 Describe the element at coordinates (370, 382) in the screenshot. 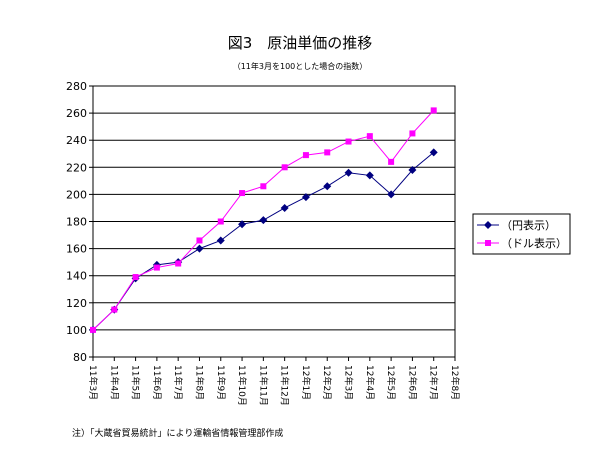

I see `x-tick-label: 12年4月` at that location.